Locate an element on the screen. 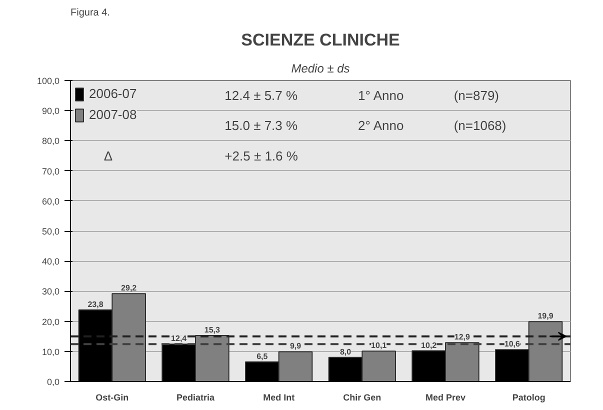 The height and width of the screenshot is (410, 603). annotation: +2.5 ± 1.6 % is located at coordinates (261, 156).